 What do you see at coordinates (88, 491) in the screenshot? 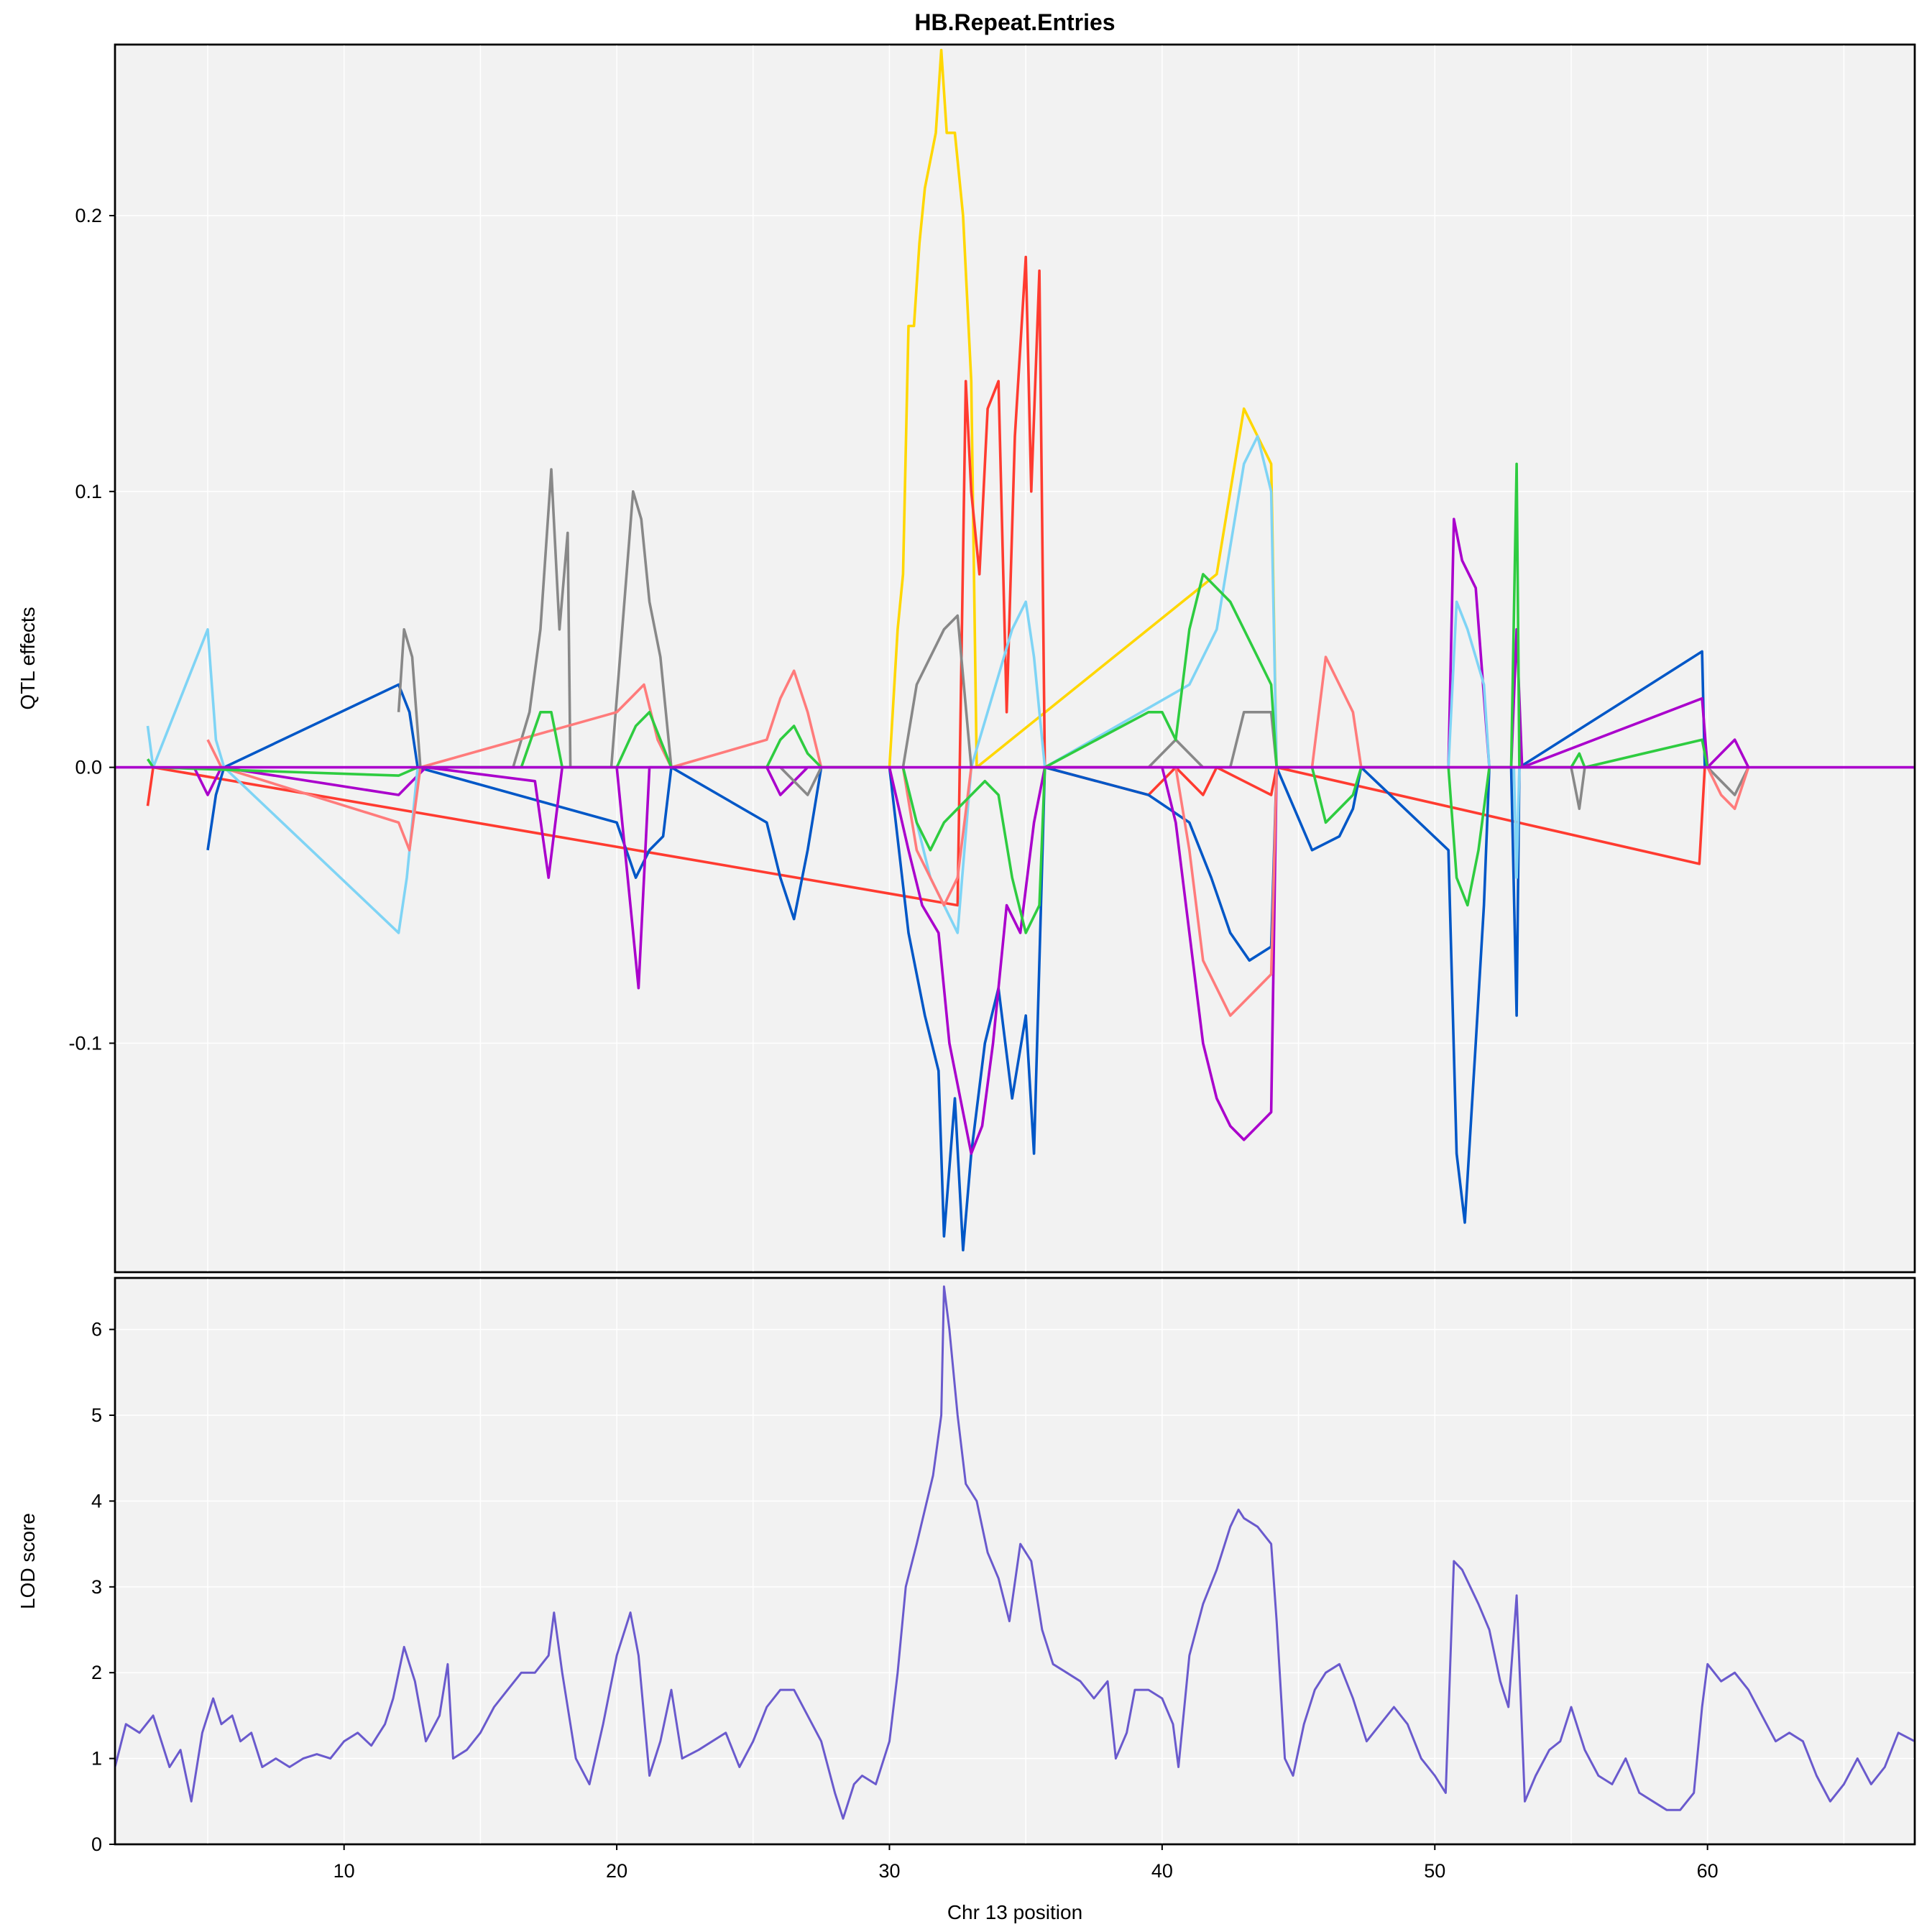
I see `effects-y-tick-label: 0.1` at bounding box center [88, 491].